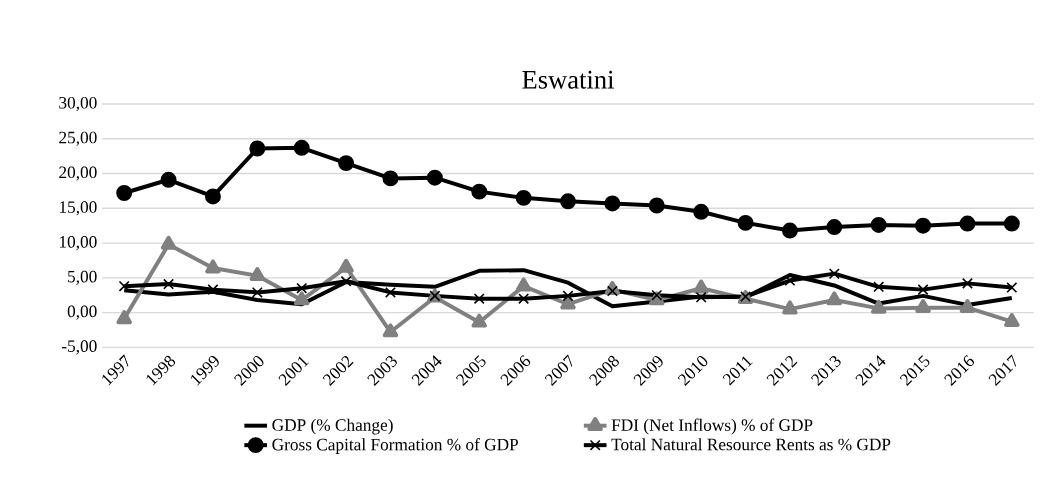  Describe the element at coordinates (751, 444) in the screenshot. I see `legend-label: Total Natural Resource Rents as % GDP` at that location.